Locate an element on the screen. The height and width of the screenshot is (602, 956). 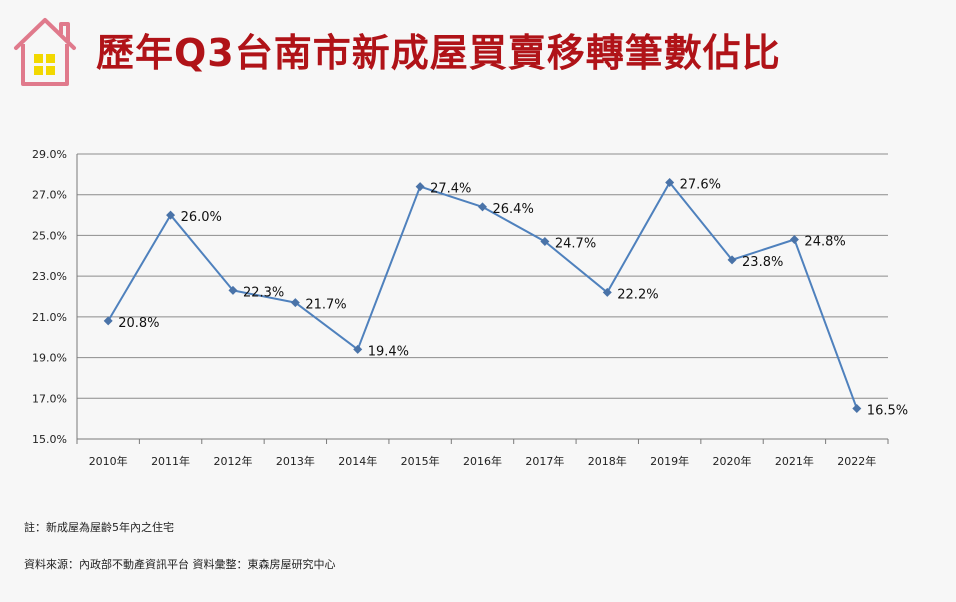
x-tick-label: 2019年 is located at coordinates (669, 461).